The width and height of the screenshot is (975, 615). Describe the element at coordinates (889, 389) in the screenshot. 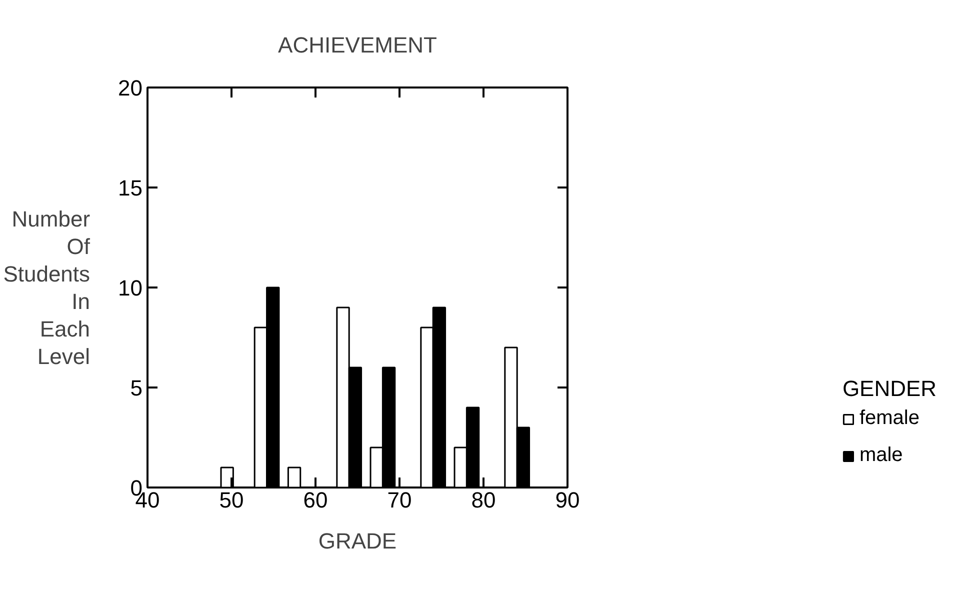

I see `legend-title: GENDER` at that location.